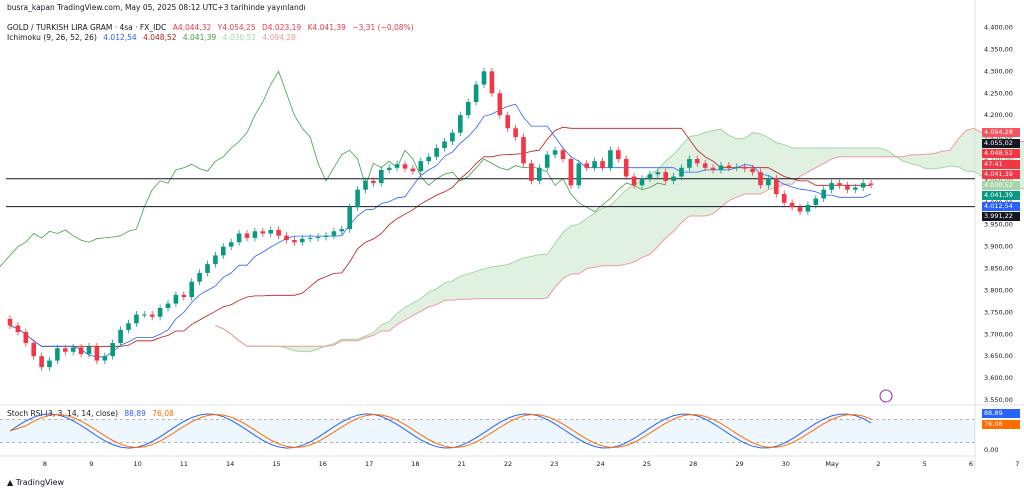  What do you see at coordinates (991, 450) in the screenshot?
I see `rsi-tick-label: 0,00` at bounding box center [991, 450].